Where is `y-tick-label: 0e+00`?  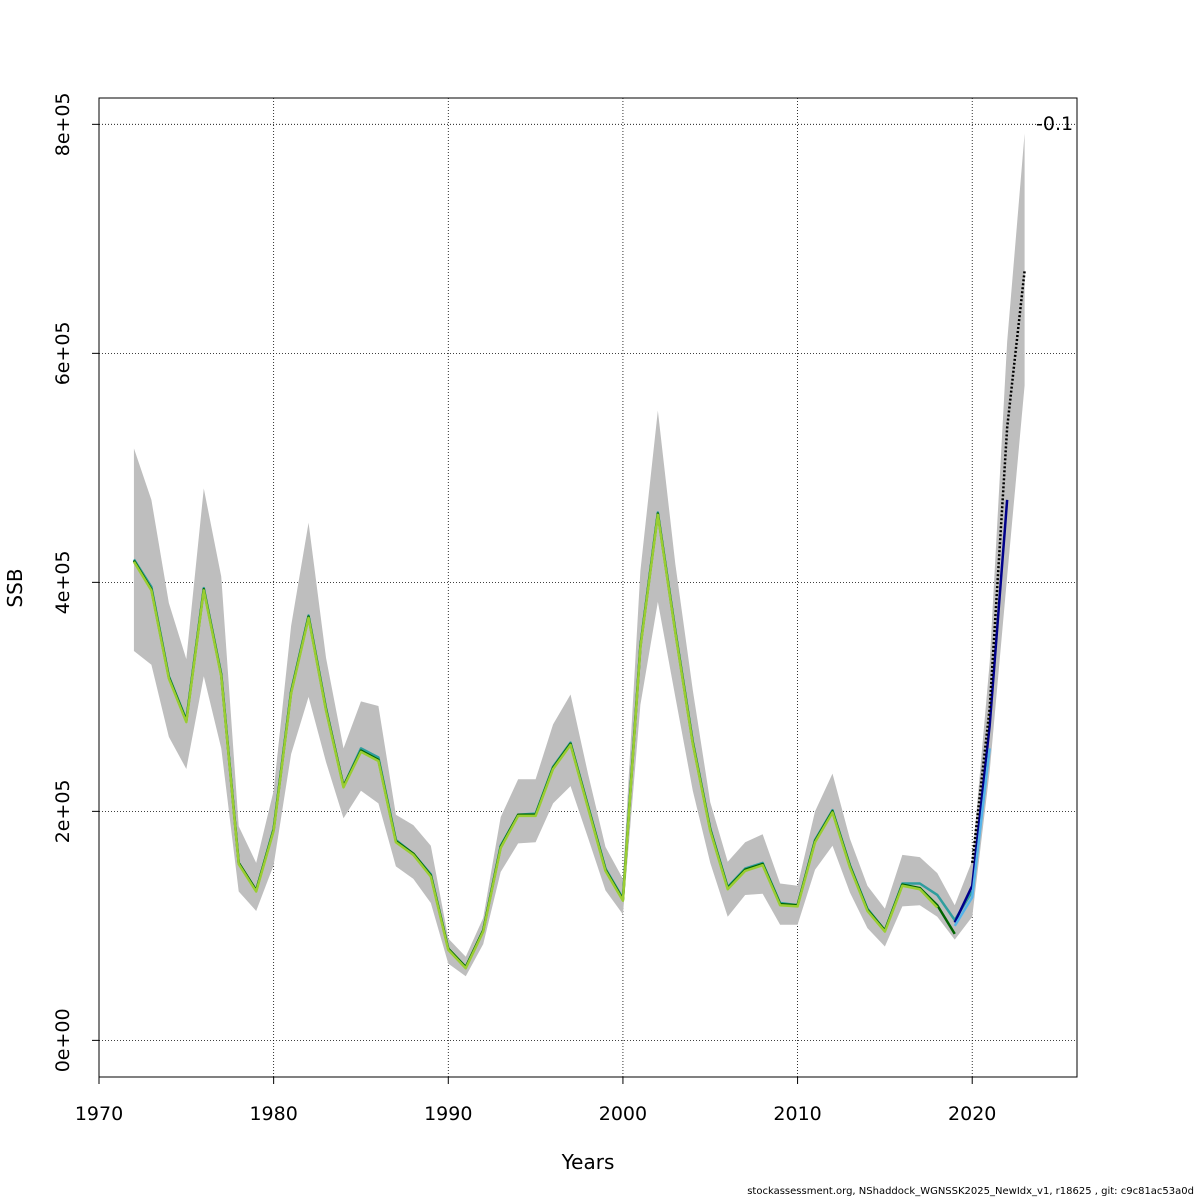
y-tick-label: 0e+00 is located at coordinates (63, 1040).